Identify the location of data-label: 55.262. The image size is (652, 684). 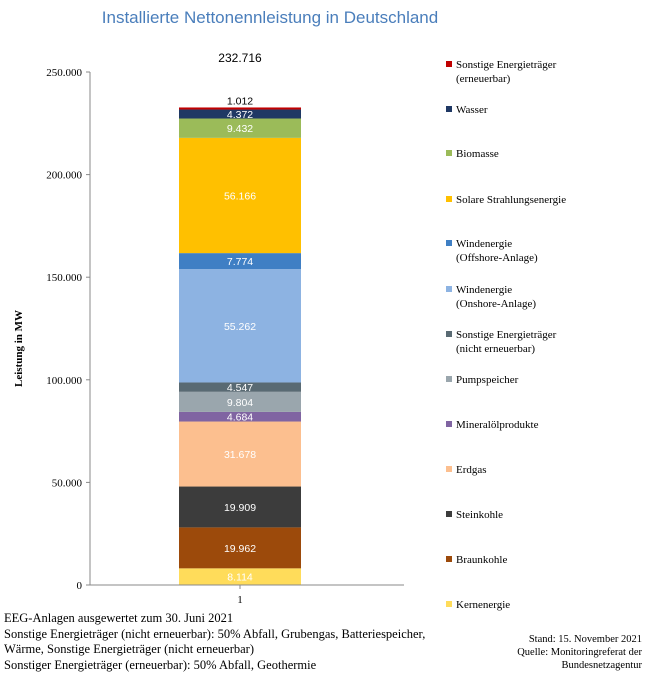
(240, 327).